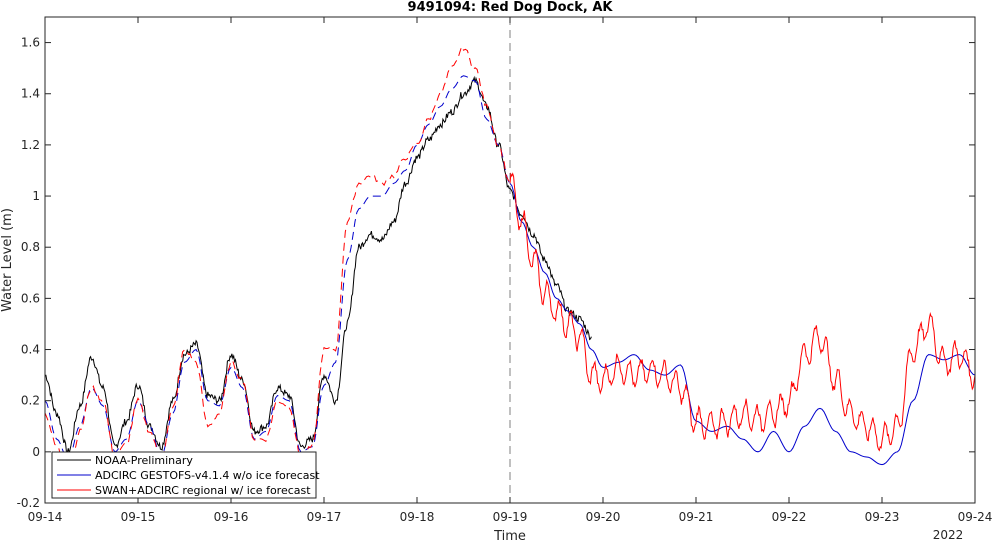 The image size is (992, 541). What do you see at coordinates (789, 517) in the screenshot?
I see `x-tick-label: 09-22` at bounding box center [789, 517].